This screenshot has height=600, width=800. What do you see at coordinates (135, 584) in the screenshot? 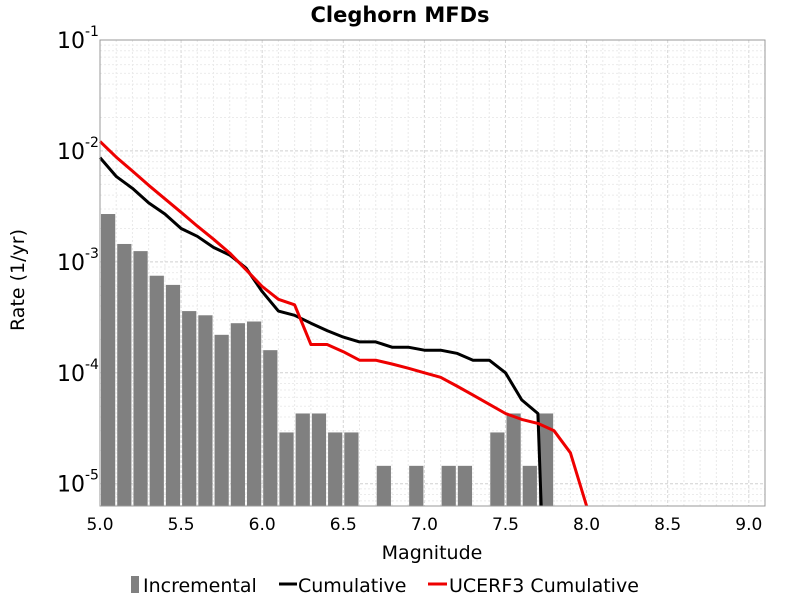
I see `legend-swatch-incremental` at bounding box center [135, 584].